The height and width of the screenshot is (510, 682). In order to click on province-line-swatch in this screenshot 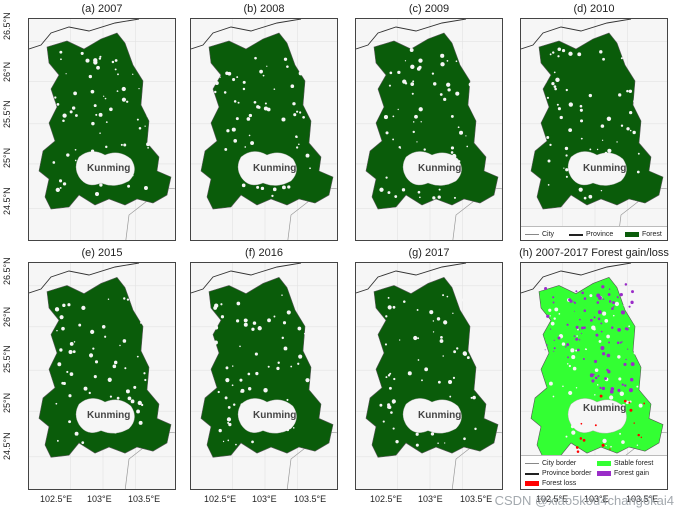, I will do `click(532, 473)`.